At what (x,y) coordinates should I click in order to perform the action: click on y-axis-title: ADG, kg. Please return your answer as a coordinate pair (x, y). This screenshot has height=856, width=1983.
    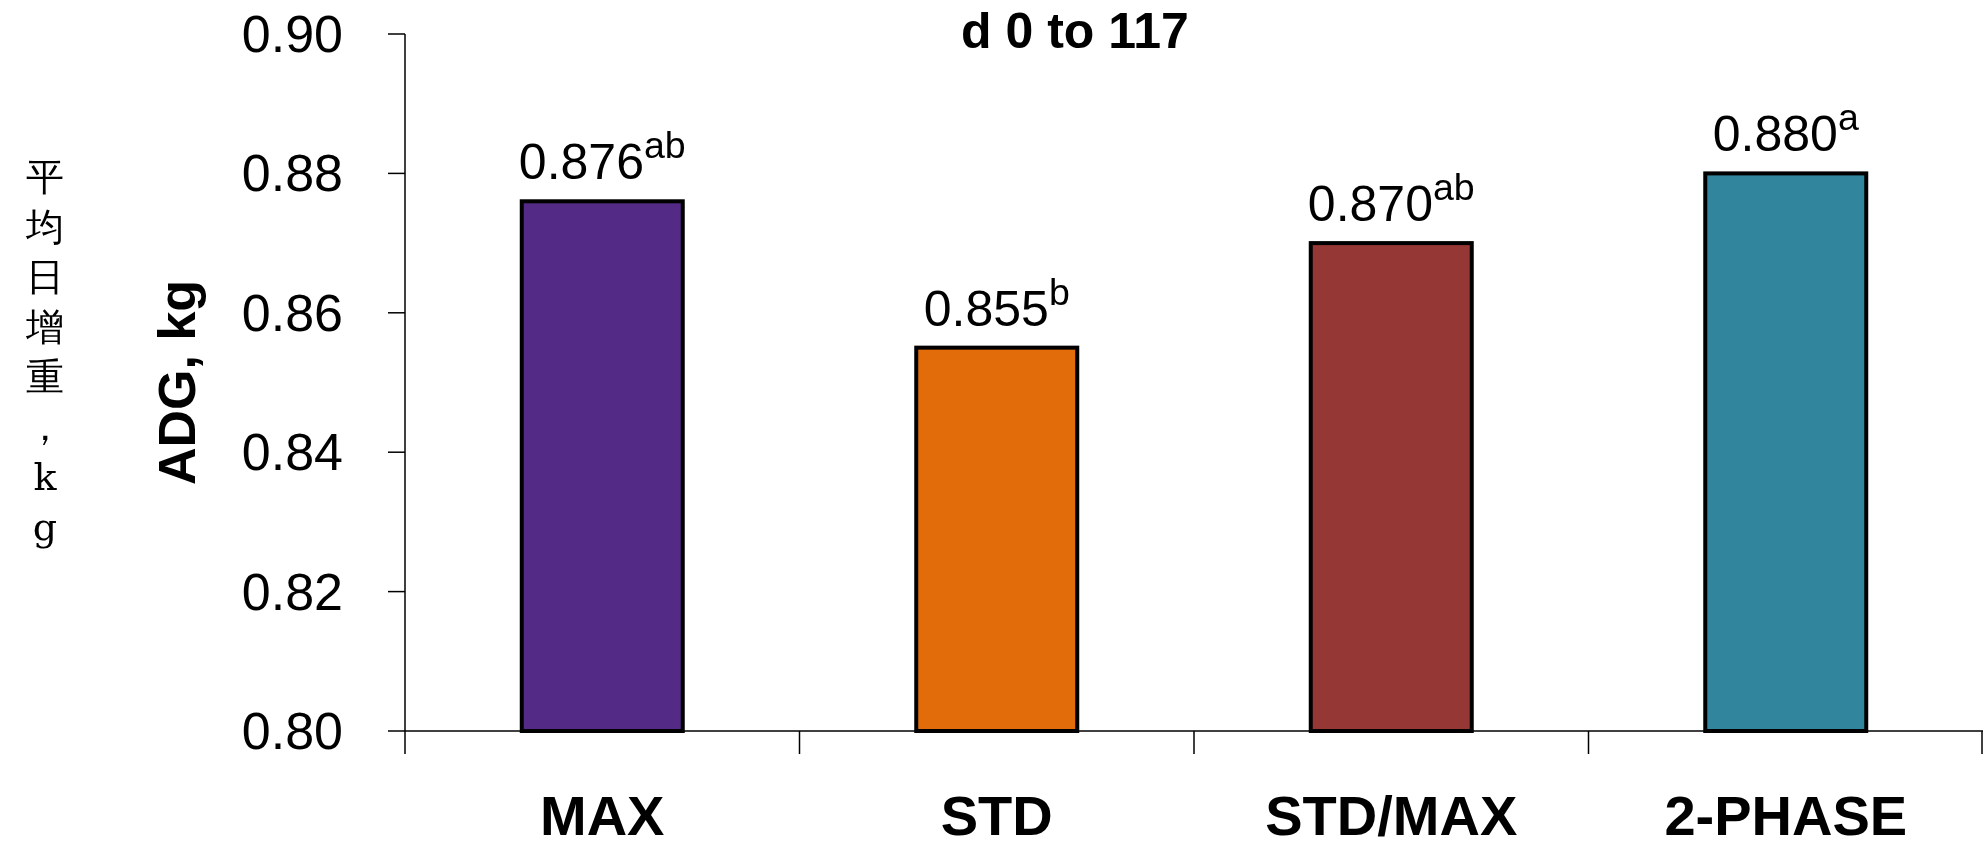
    Looking at the image, I should click on (177, 382).